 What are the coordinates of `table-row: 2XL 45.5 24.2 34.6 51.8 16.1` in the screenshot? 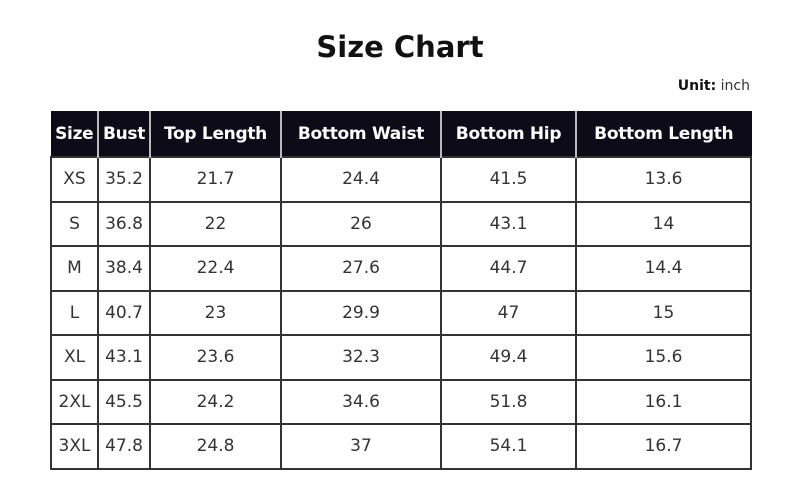 It's located at (401, 401).